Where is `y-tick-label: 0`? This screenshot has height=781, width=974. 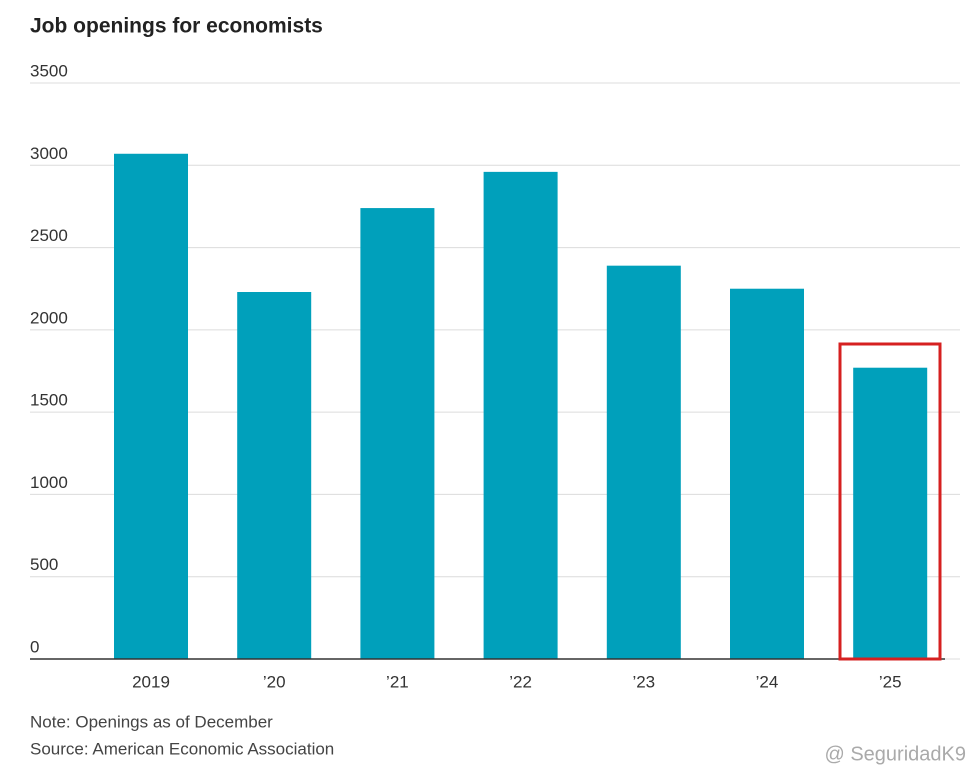 y-tick-label: 0 is located at coordinates (34, 646).